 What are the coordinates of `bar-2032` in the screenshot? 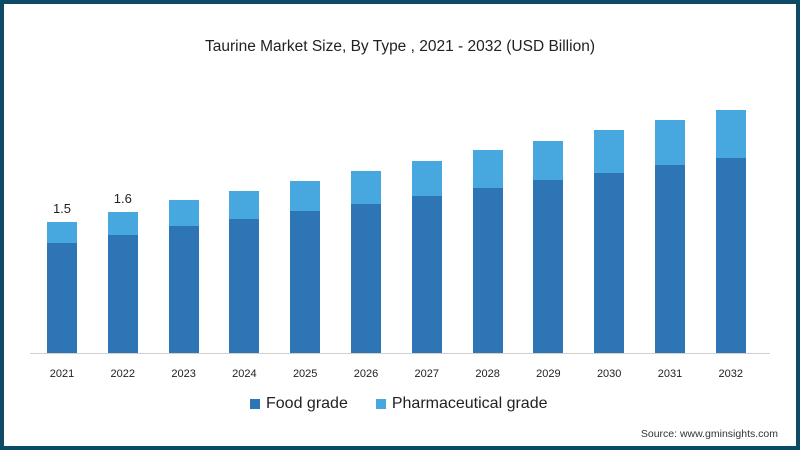 It's located at (730, 231).